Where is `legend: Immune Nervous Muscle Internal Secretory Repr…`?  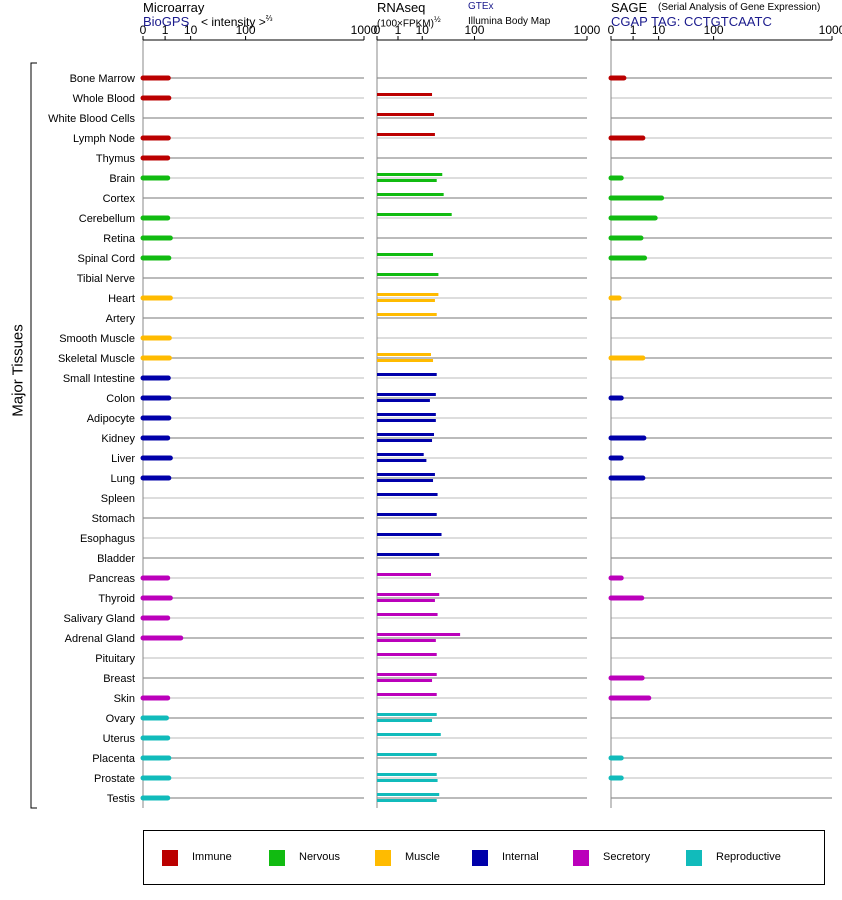
legend: Immune Nervous Muscle Internal Secretory Repr… is located at coordinates (484, 857).